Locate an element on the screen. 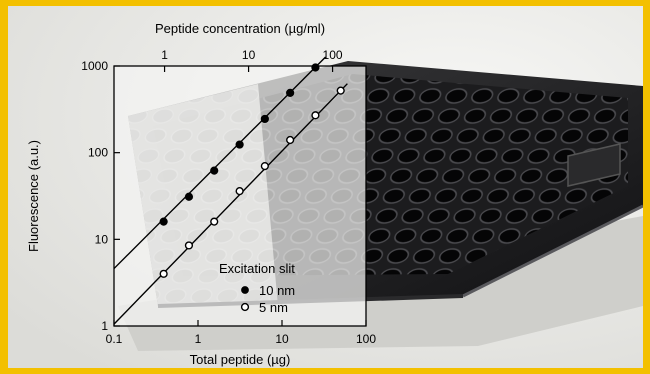  y-axis-label: Fluorescence (a.u.) is located at coordinates (33, 196).